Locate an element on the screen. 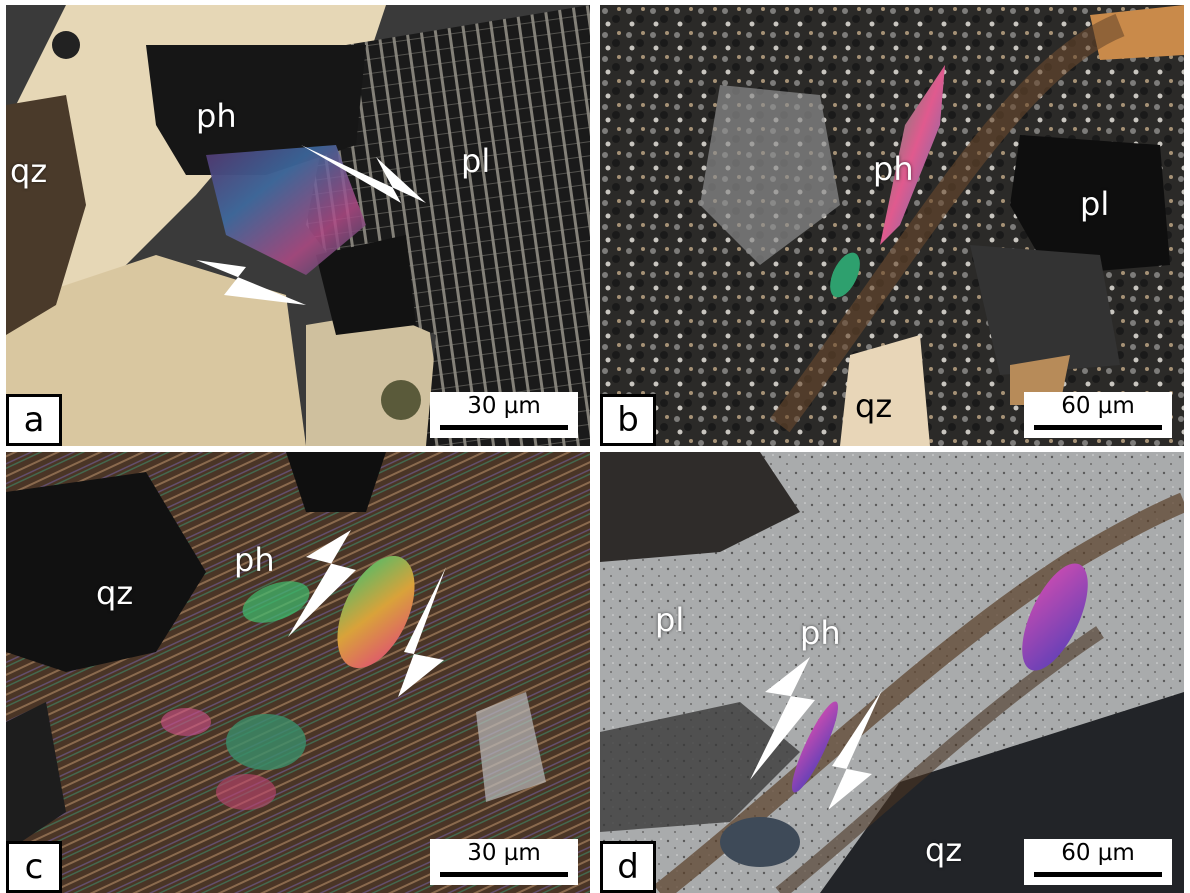 The image size is (1190, 893). panel-letter-a: a is located at coordinates (34, 420).